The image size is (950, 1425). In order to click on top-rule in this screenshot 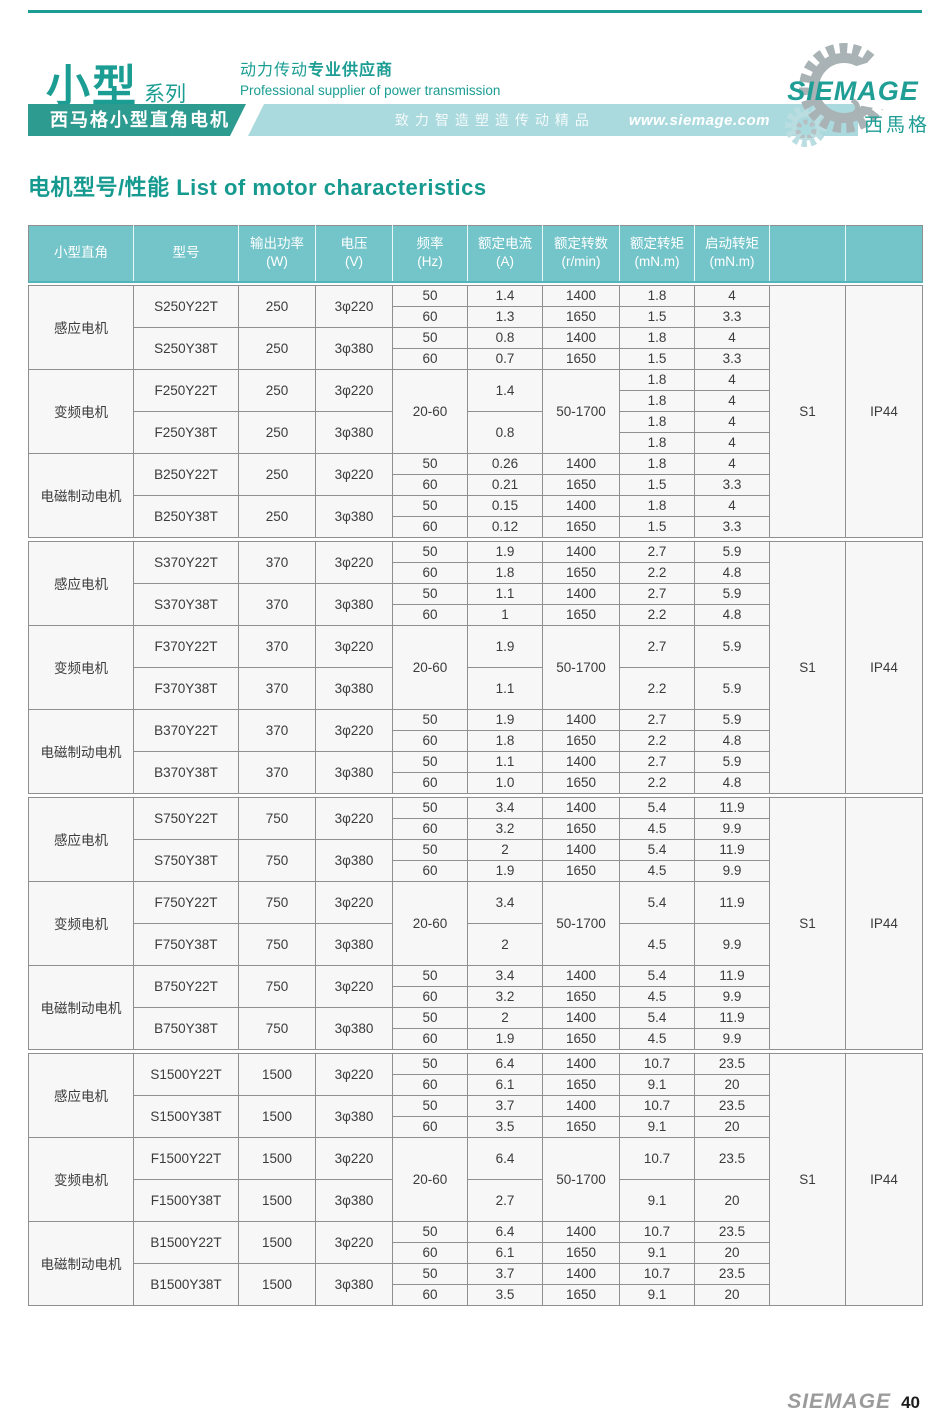, I will do `click(475, 11)`.